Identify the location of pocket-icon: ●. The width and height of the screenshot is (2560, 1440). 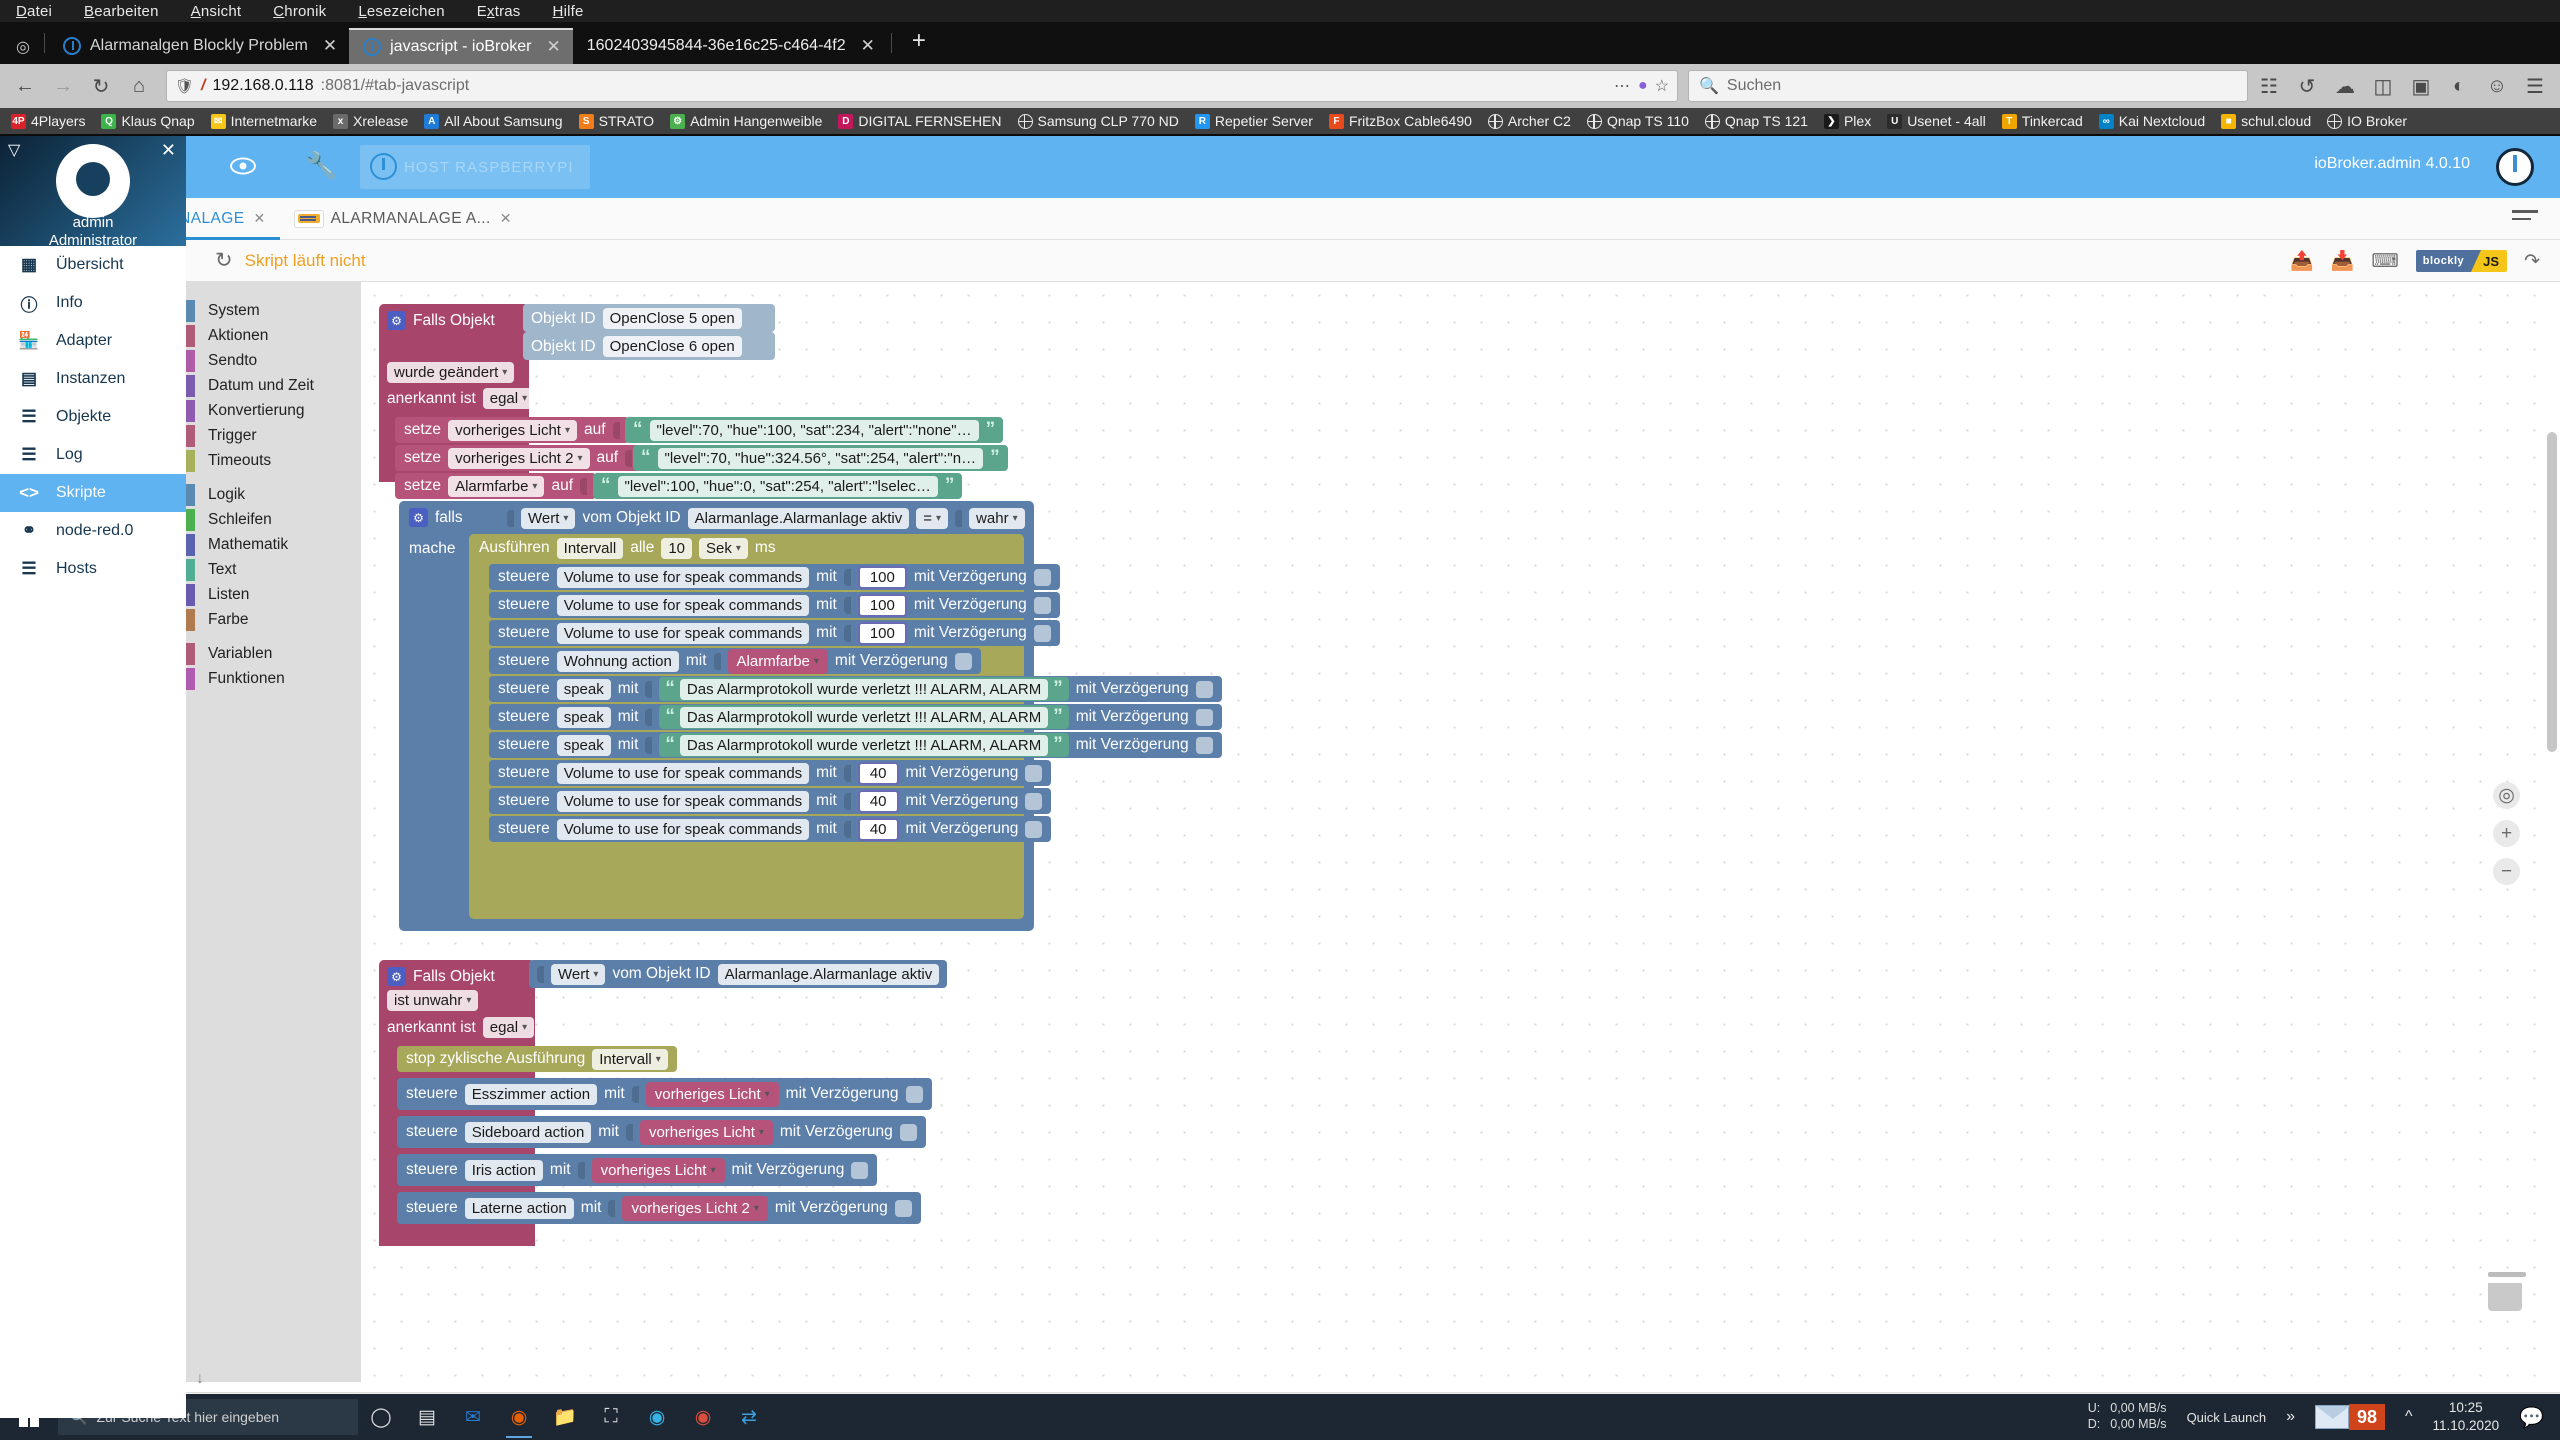
(1642, 85).